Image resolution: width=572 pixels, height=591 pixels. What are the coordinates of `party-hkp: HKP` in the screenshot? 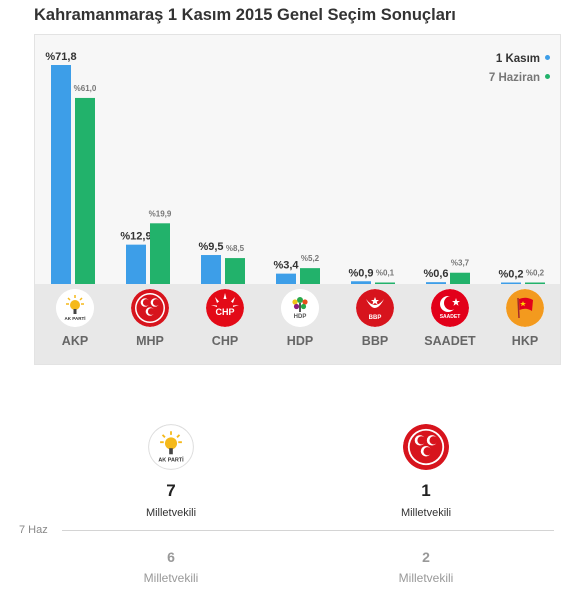 It's located at (525, 324).